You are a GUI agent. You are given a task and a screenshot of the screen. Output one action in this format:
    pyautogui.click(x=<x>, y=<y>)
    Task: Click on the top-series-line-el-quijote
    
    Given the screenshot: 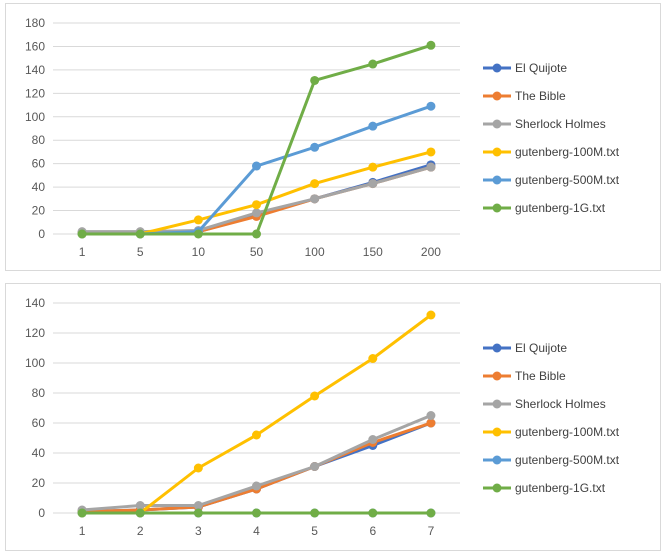 What is the action you would take?
    pyautogui.click(x=256, y=199)
    